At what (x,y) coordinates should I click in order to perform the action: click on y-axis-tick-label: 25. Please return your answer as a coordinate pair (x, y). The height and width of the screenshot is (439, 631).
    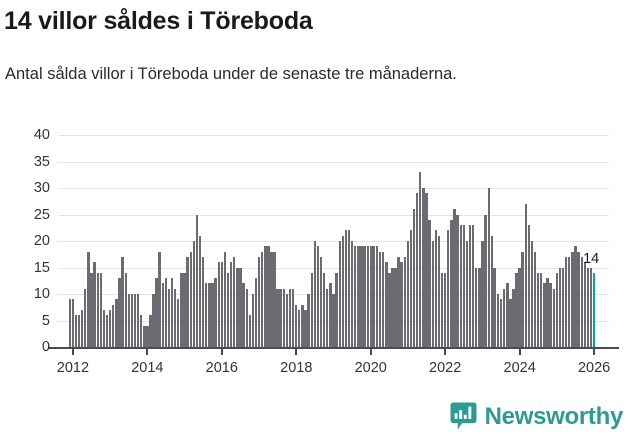
    Looking at the image, I should click on (41, 215).